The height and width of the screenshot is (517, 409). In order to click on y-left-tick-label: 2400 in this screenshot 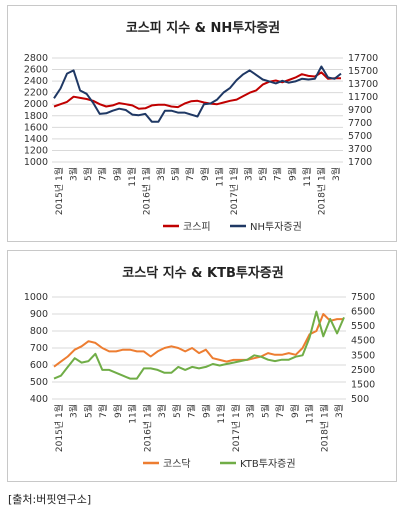, I will do `click(36, 81)`.